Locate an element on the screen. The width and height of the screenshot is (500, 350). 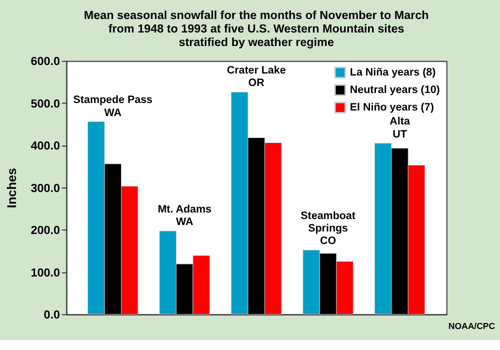
category-label: Steamboat Springs CO is located at coordinates (328, 229).